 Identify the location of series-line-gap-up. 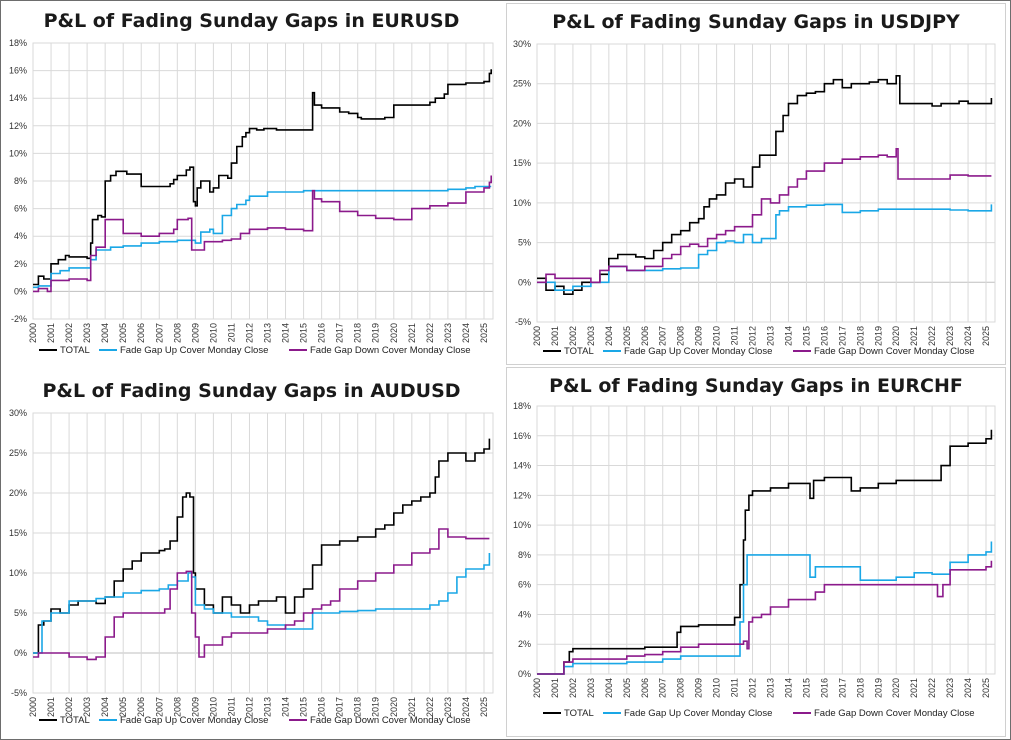
(765, 247).